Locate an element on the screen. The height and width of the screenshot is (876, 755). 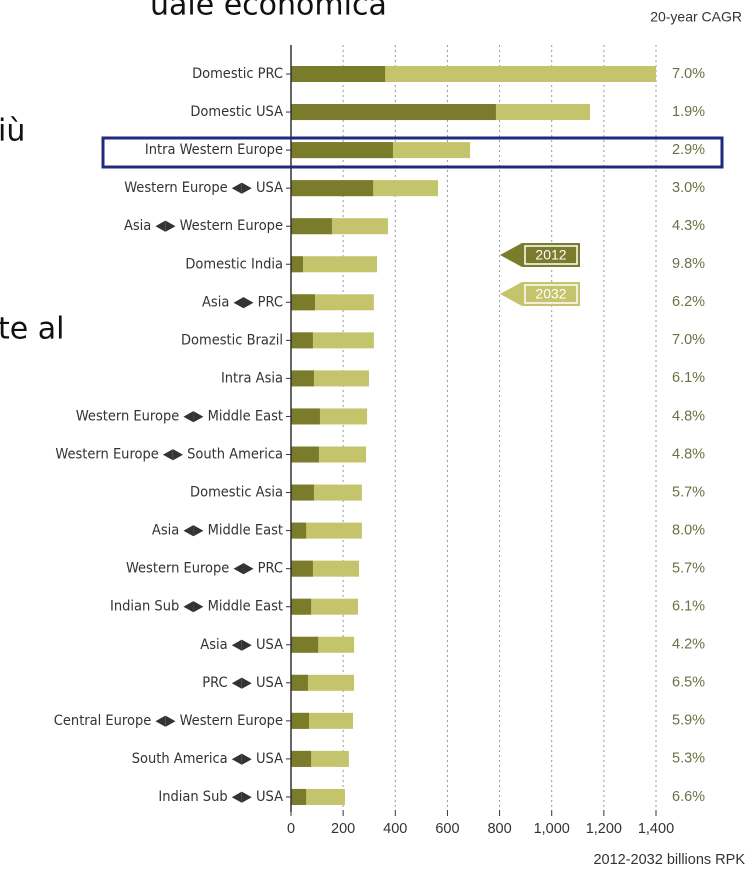
category-label: Intra Western Europe is located at coordinates (214, 150).